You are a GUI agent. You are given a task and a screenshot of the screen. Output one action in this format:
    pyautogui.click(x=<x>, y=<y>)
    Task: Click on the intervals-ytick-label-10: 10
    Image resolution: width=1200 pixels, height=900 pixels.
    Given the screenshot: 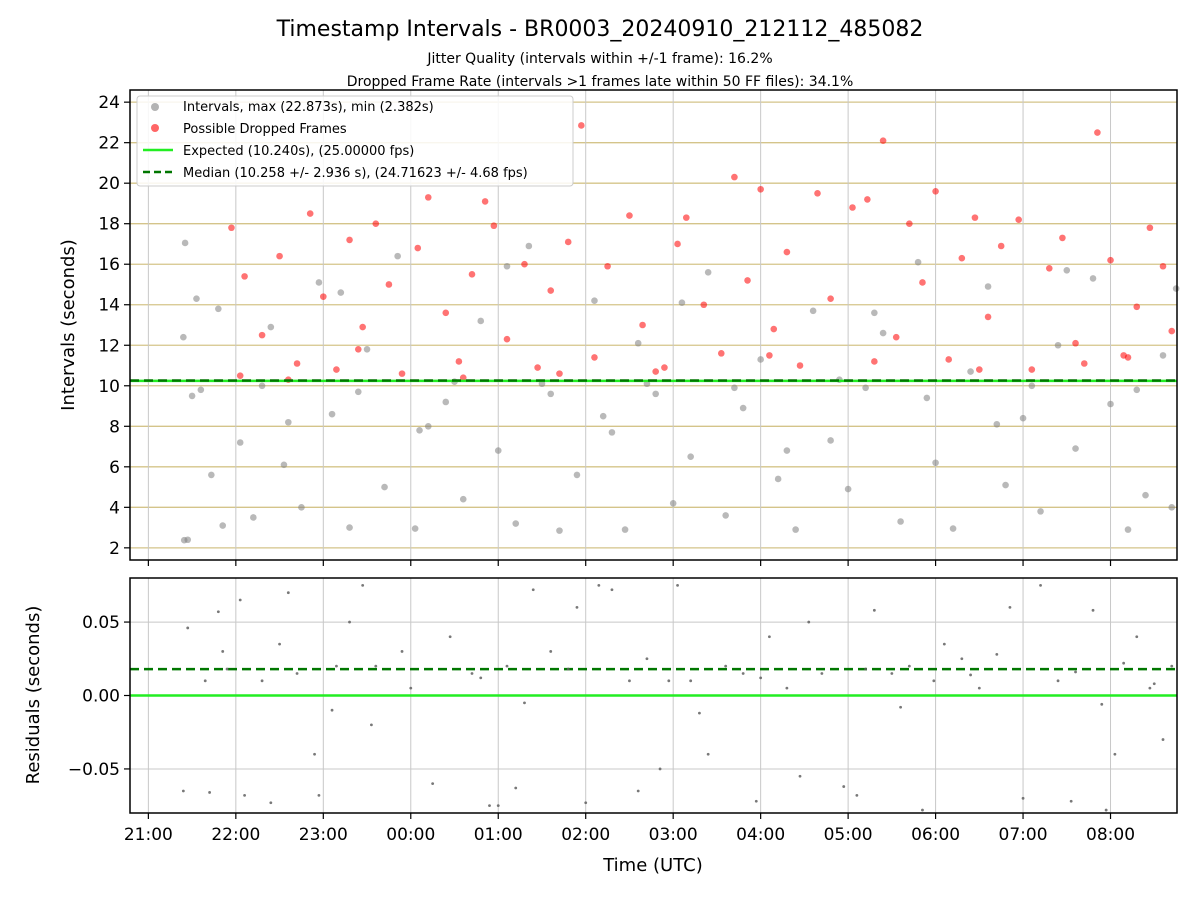 What is the action you would take?
    pyautogui.click(x=109, y=387)
    